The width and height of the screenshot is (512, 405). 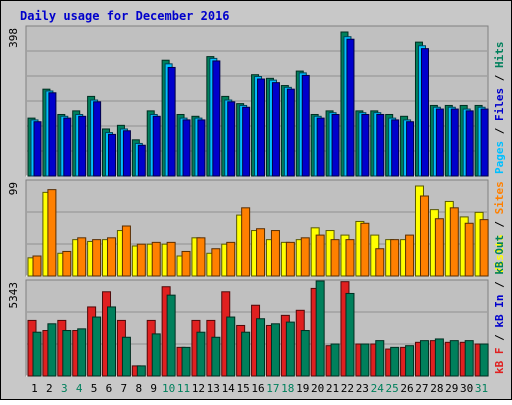 What do you see at coordinates (317, 388) in the screenshot?
I see `x-tick-label: 20` at bounding box center [317, 388].